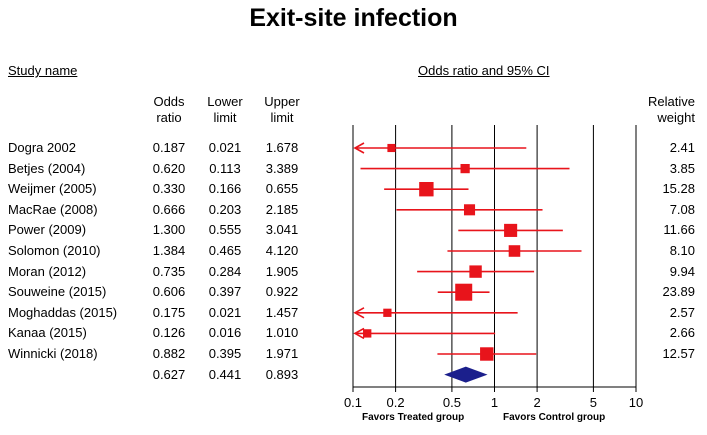 The height and width of the screenshot is (435, 707). I want to click on study-name: Kanaa (2015), so click(47, 333).